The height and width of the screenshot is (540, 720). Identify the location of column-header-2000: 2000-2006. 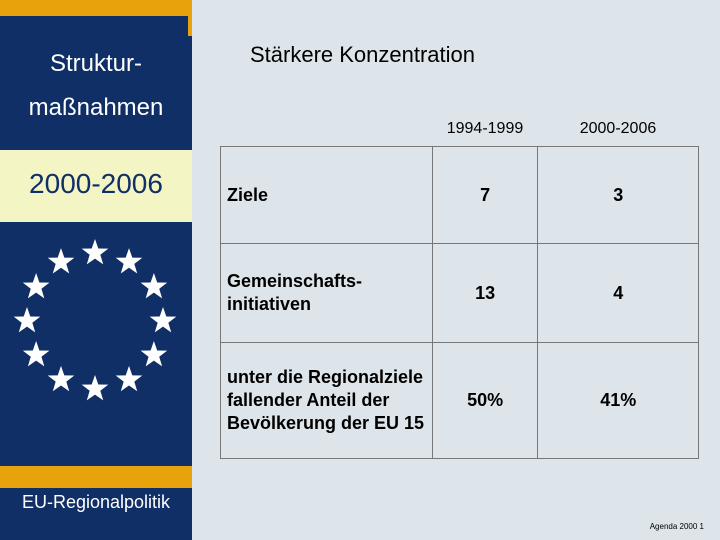
(618, 128).